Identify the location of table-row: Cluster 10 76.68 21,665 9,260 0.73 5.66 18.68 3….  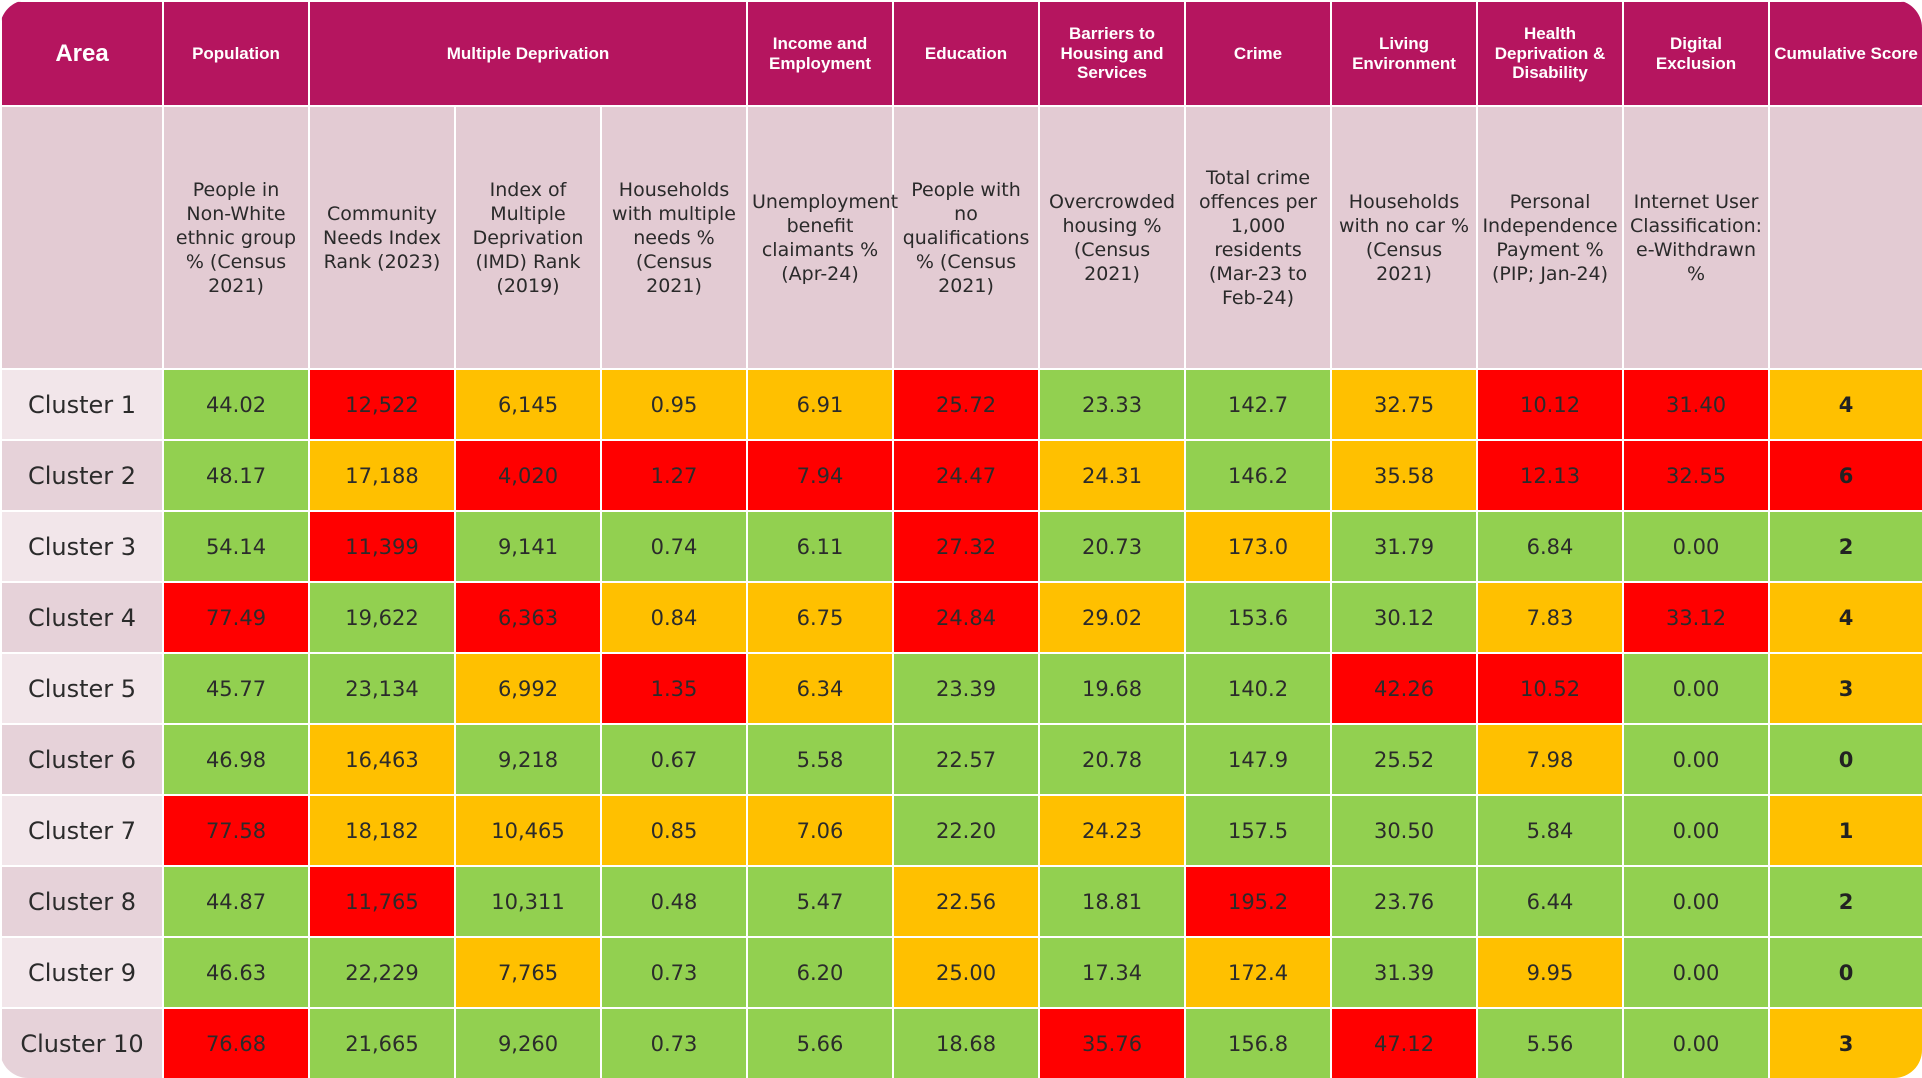
(961, 1042).